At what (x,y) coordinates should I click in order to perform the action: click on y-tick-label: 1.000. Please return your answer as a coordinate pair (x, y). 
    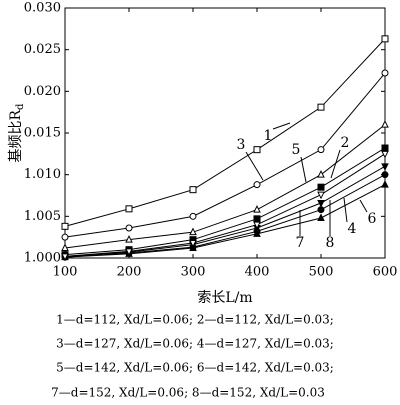
    Looking at the image, I should click on (42, 258).